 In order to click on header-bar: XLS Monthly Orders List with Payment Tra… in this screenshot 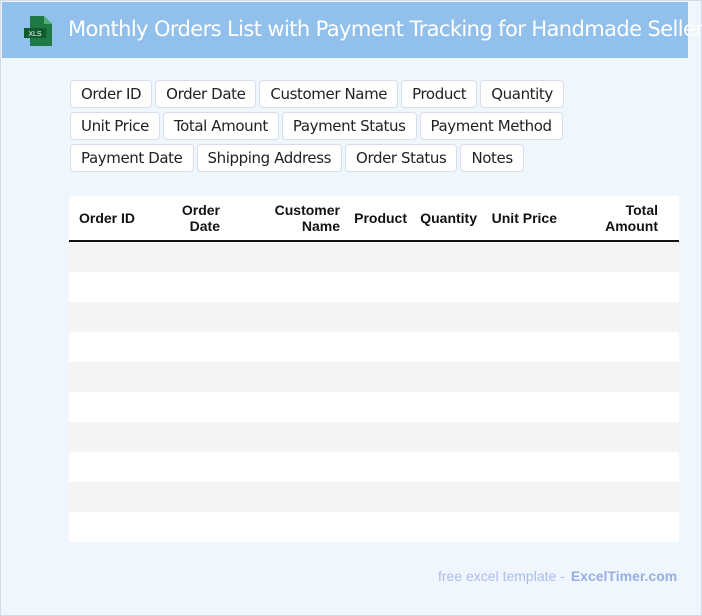, I will do `click(352, 30)`.